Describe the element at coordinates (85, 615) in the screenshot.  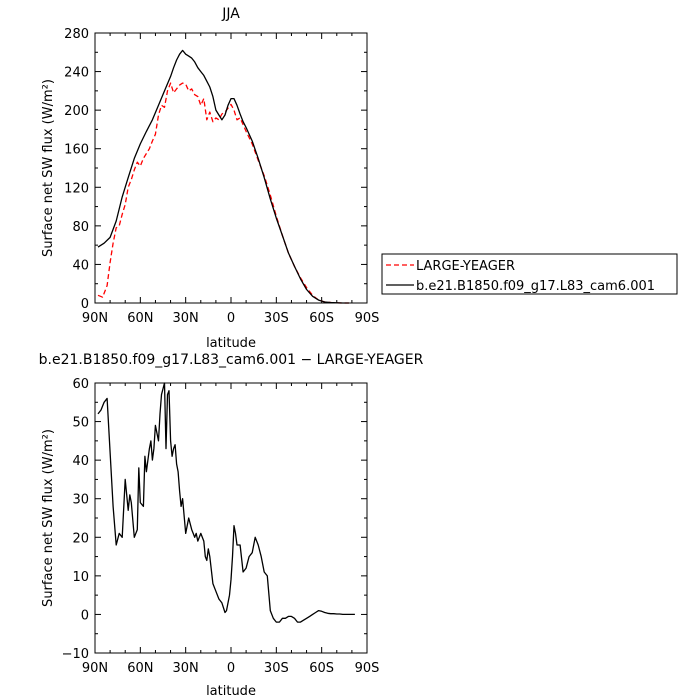
I see `bottom-y-tick-label: 0` at that location.